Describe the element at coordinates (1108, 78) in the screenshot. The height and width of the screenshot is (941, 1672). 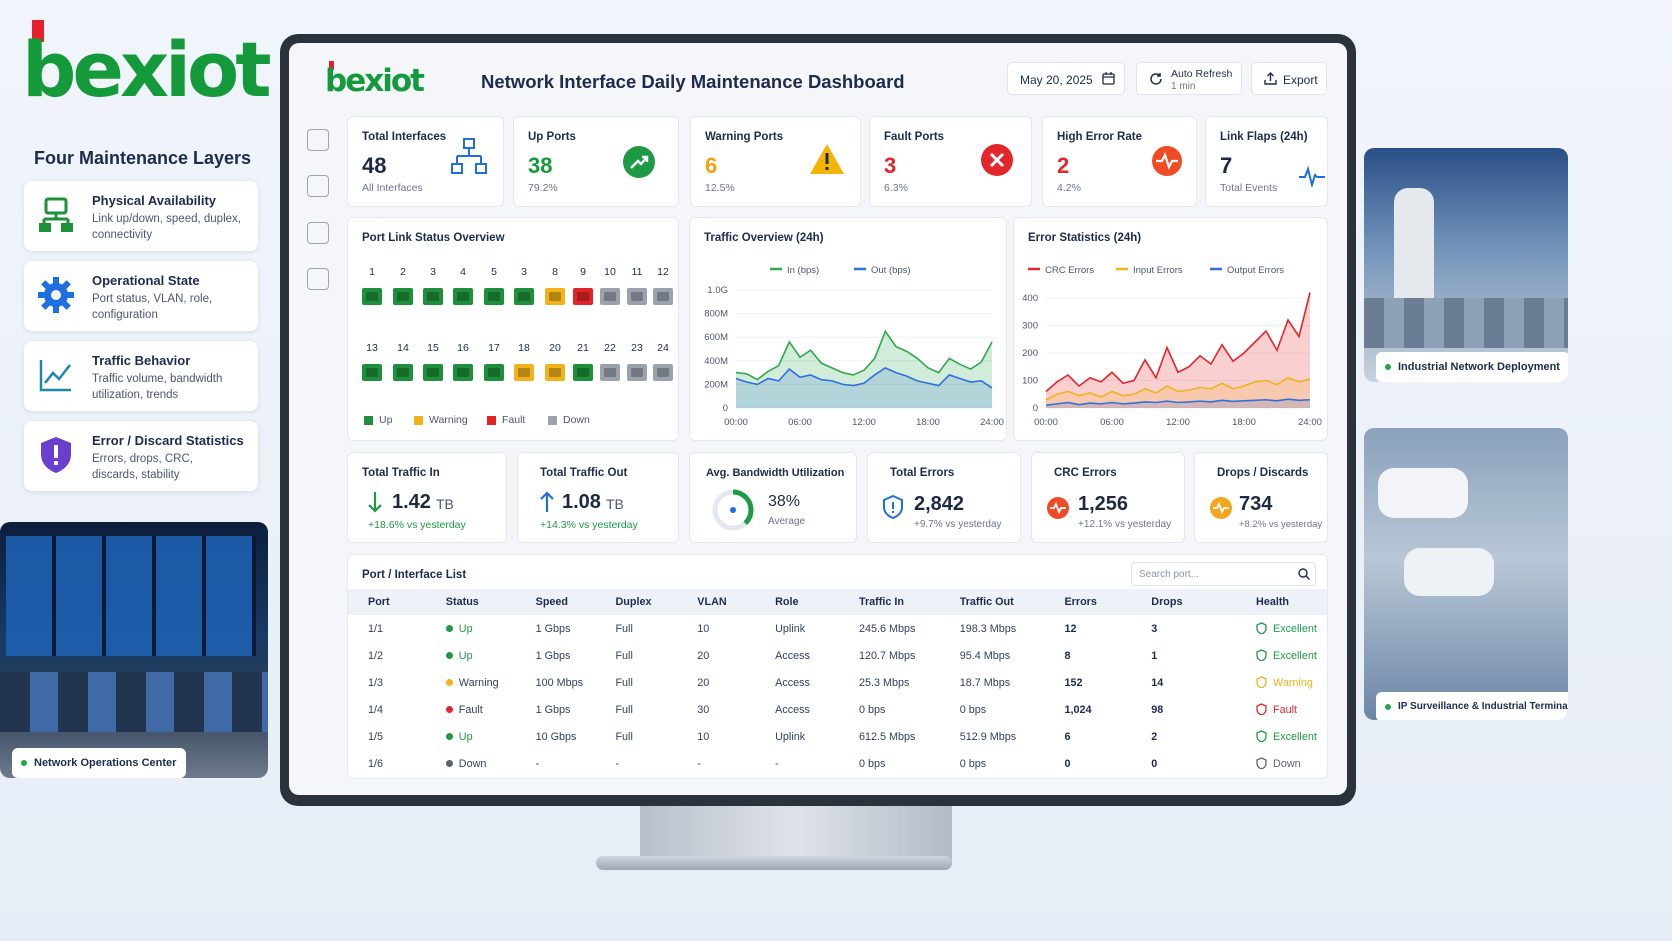
I see `calendar-icon` at that location.